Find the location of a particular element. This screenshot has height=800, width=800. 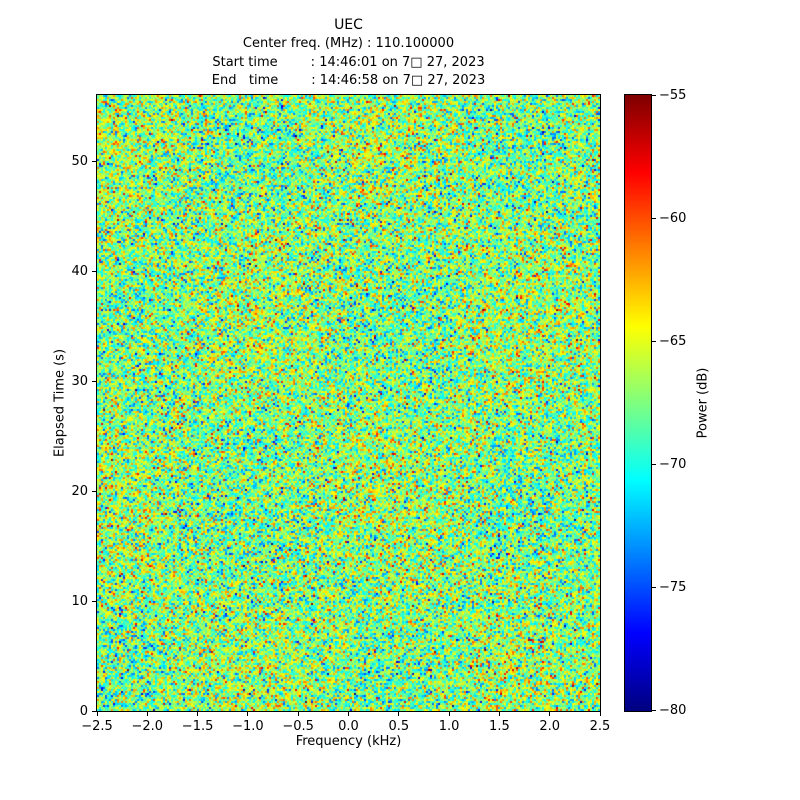

x-axis-label: Frequency (kHz) is located at coordinates (348, 741).